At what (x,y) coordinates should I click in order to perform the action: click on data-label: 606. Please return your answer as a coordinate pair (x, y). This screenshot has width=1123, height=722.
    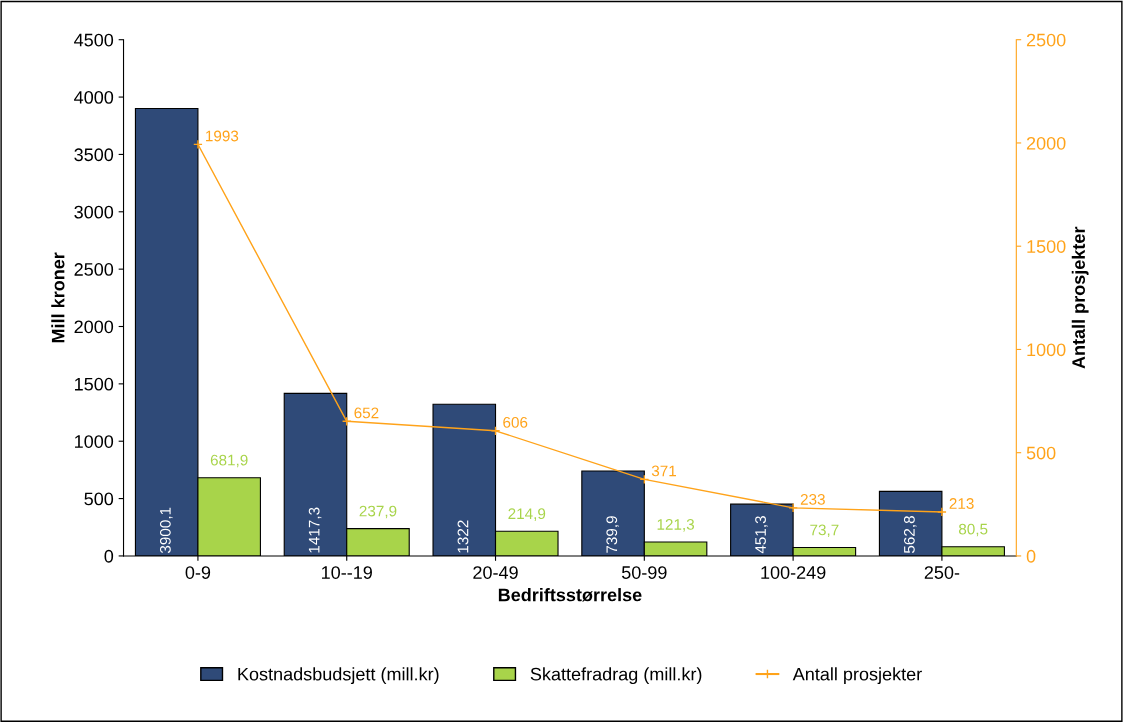
    Looking at the image, I should click on (515, 422).